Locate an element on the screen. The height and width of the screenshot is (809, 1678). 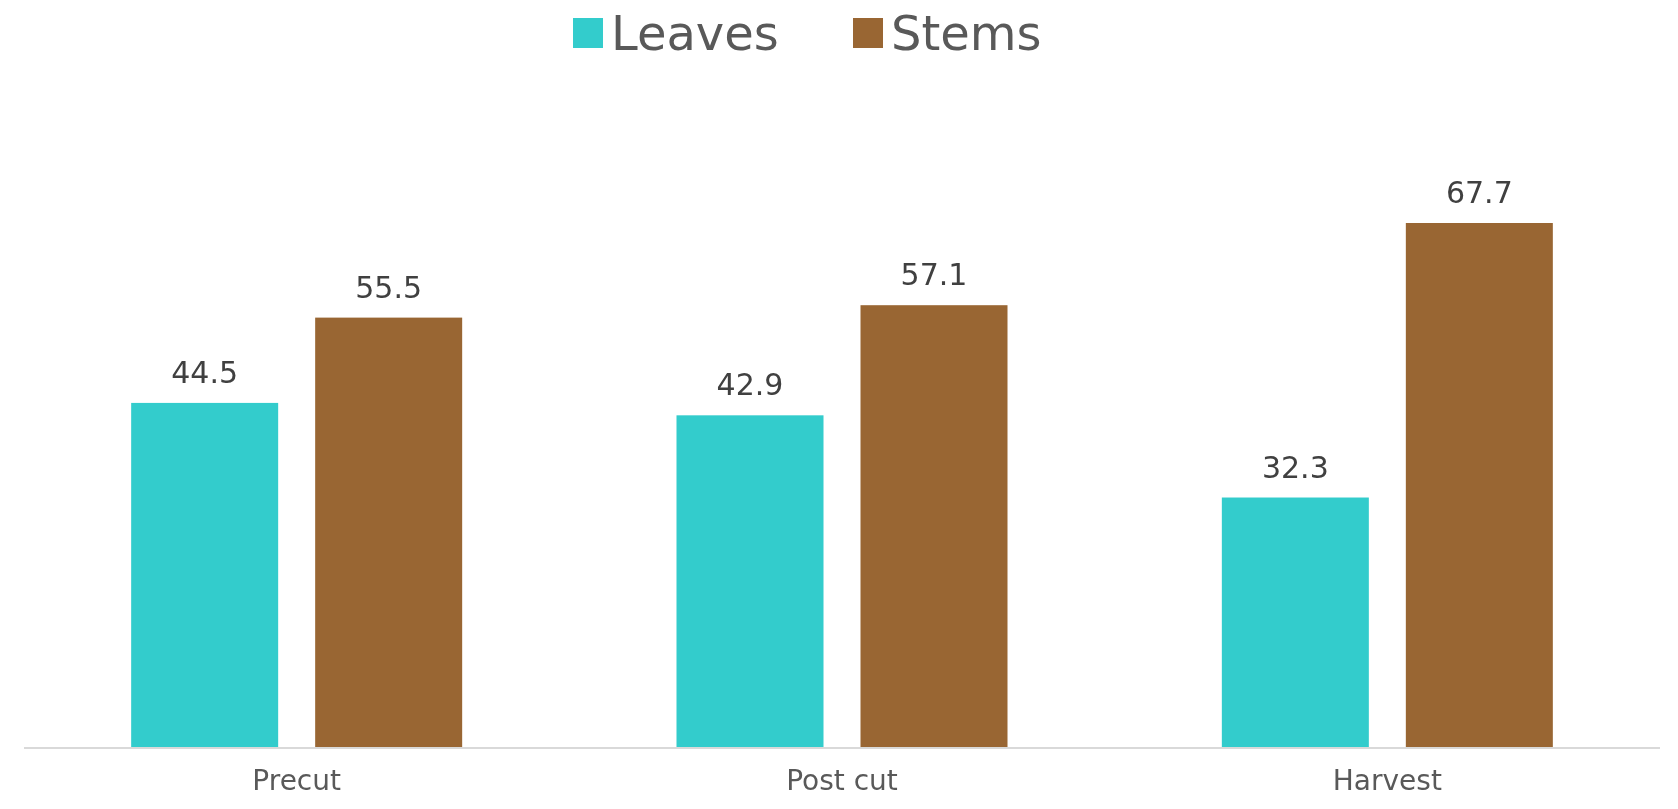
legend-label: Stems is located at coordinates (966, 33).